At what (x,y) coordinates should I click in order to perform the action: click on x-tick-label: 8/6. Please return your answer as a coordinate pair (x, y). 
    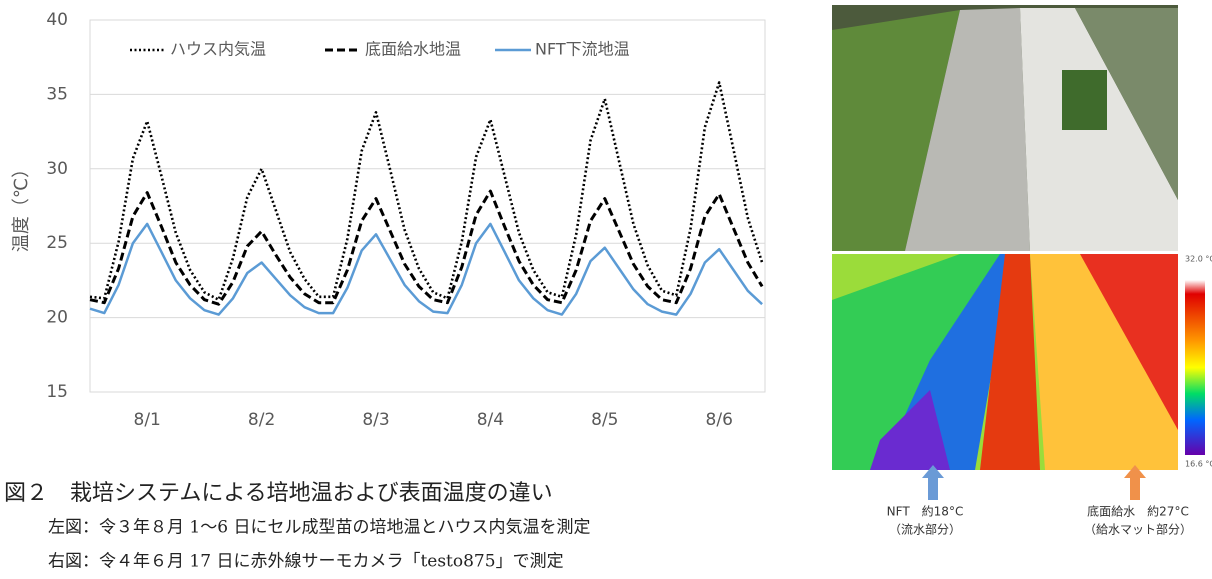
    Looking at the image, I should click on (719, 420).